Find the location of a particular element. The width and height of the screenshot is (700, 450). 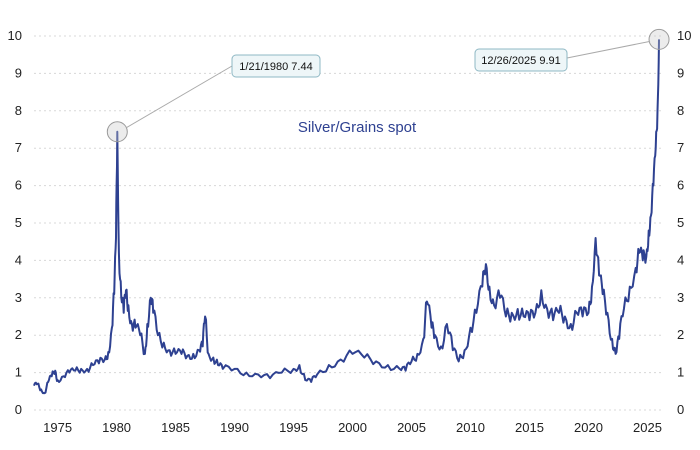

y-tick-label-right: 5 is located at coordinates (680, 222).